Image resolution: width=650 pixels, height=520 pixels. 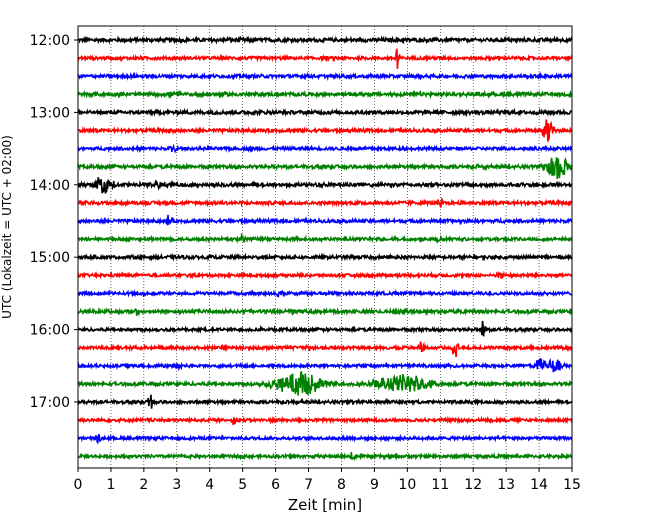 What do you see at coordinates (78, 485) in the screenshot?
I see `x-tick-label: 0` at bounding box center [78, 485].